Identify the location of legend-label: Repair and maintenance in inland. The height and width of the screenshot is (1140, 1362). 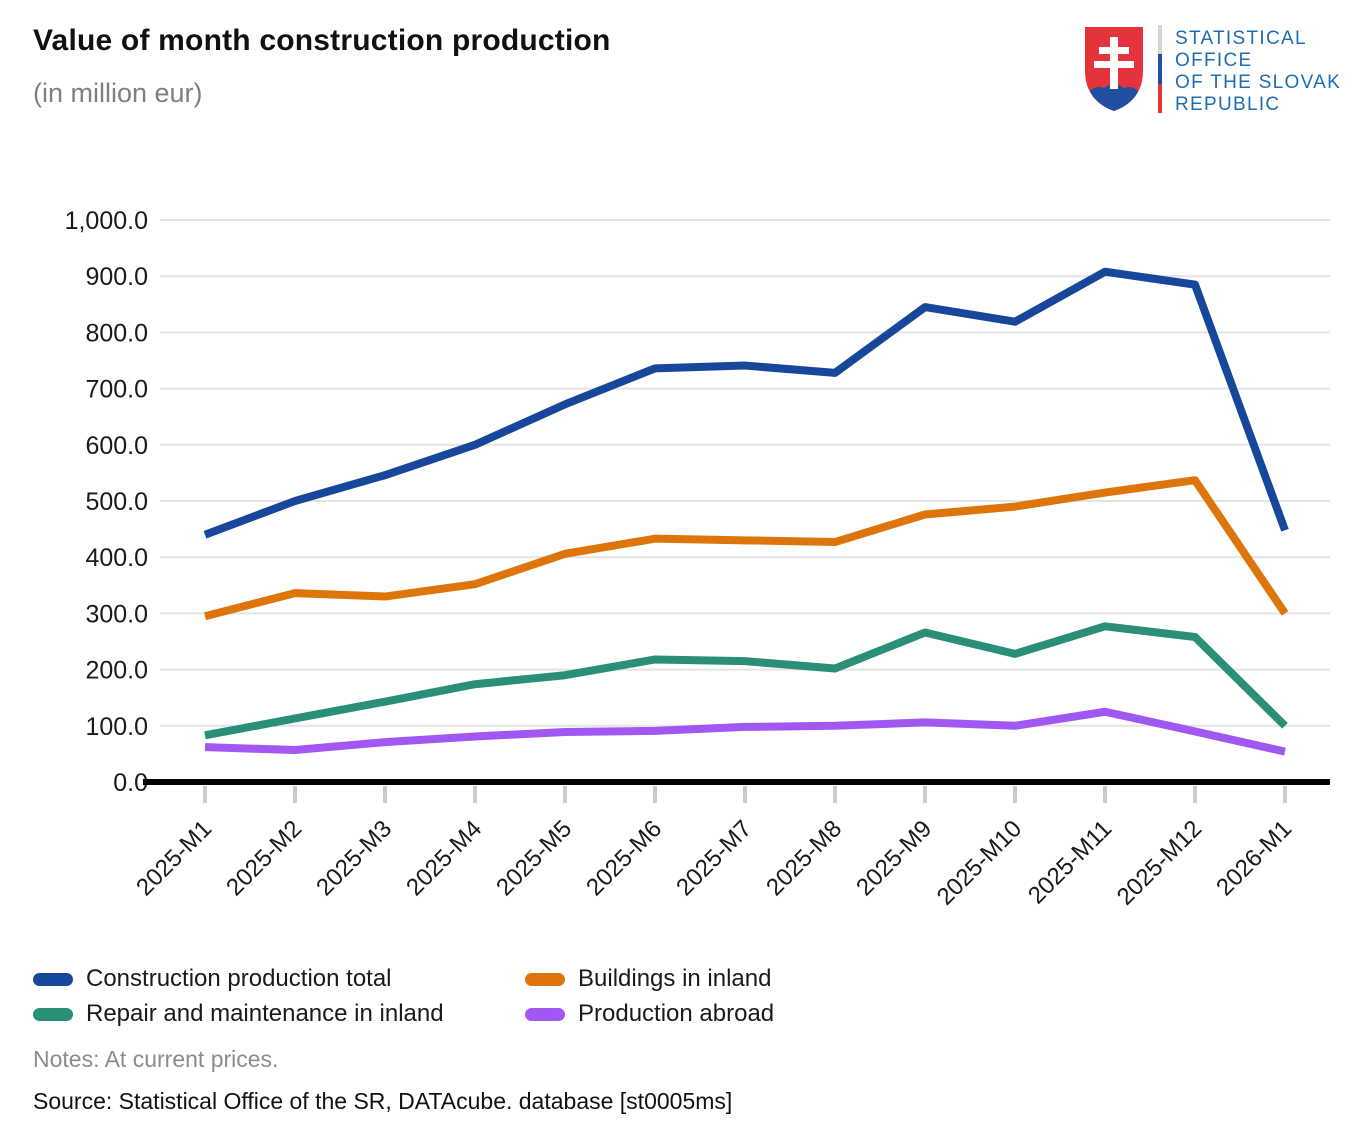
(265, 1013).